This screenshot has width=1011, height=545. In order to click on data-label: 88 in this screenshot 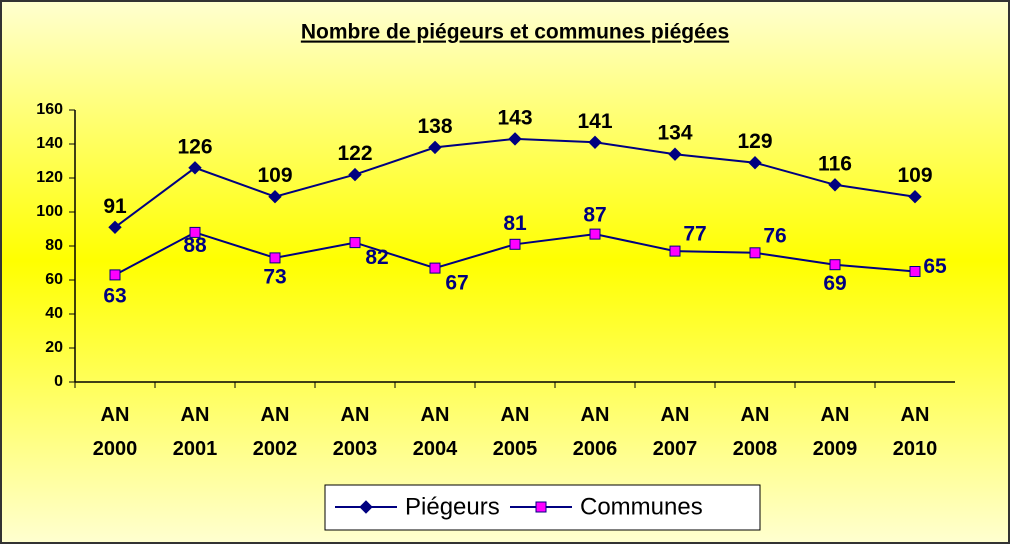, I will do `click(195, 245)`.